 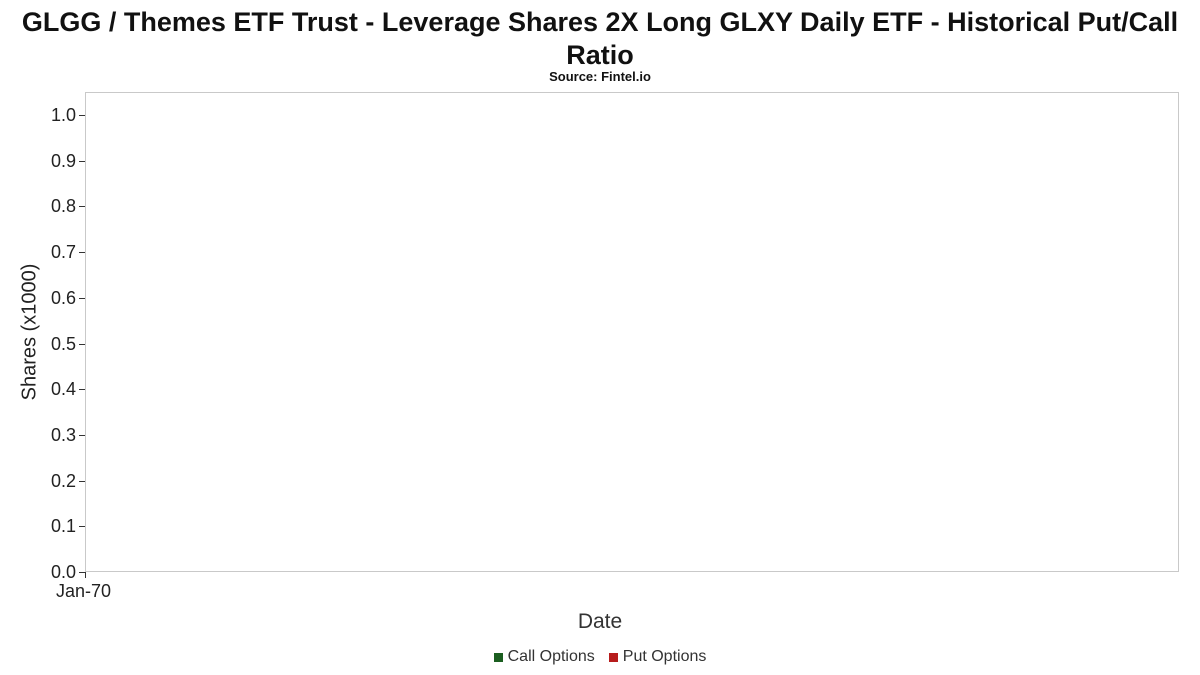 What do you see at coordinates (600, 657) in the screenshot?
I see `legend: Call Options Put Options` at bounding box center [600, 657].